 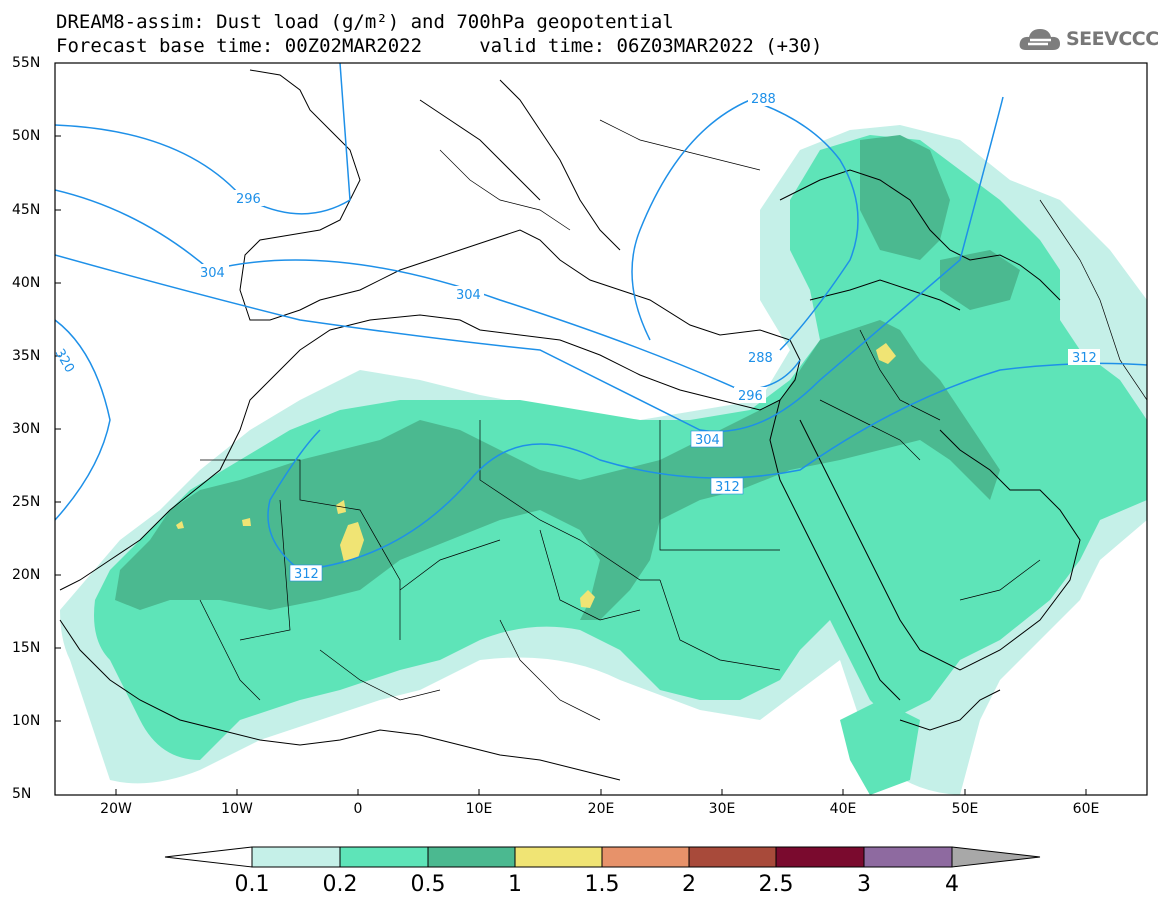 I want to click on lon-label: 60E, so click(x=1086, y=809).